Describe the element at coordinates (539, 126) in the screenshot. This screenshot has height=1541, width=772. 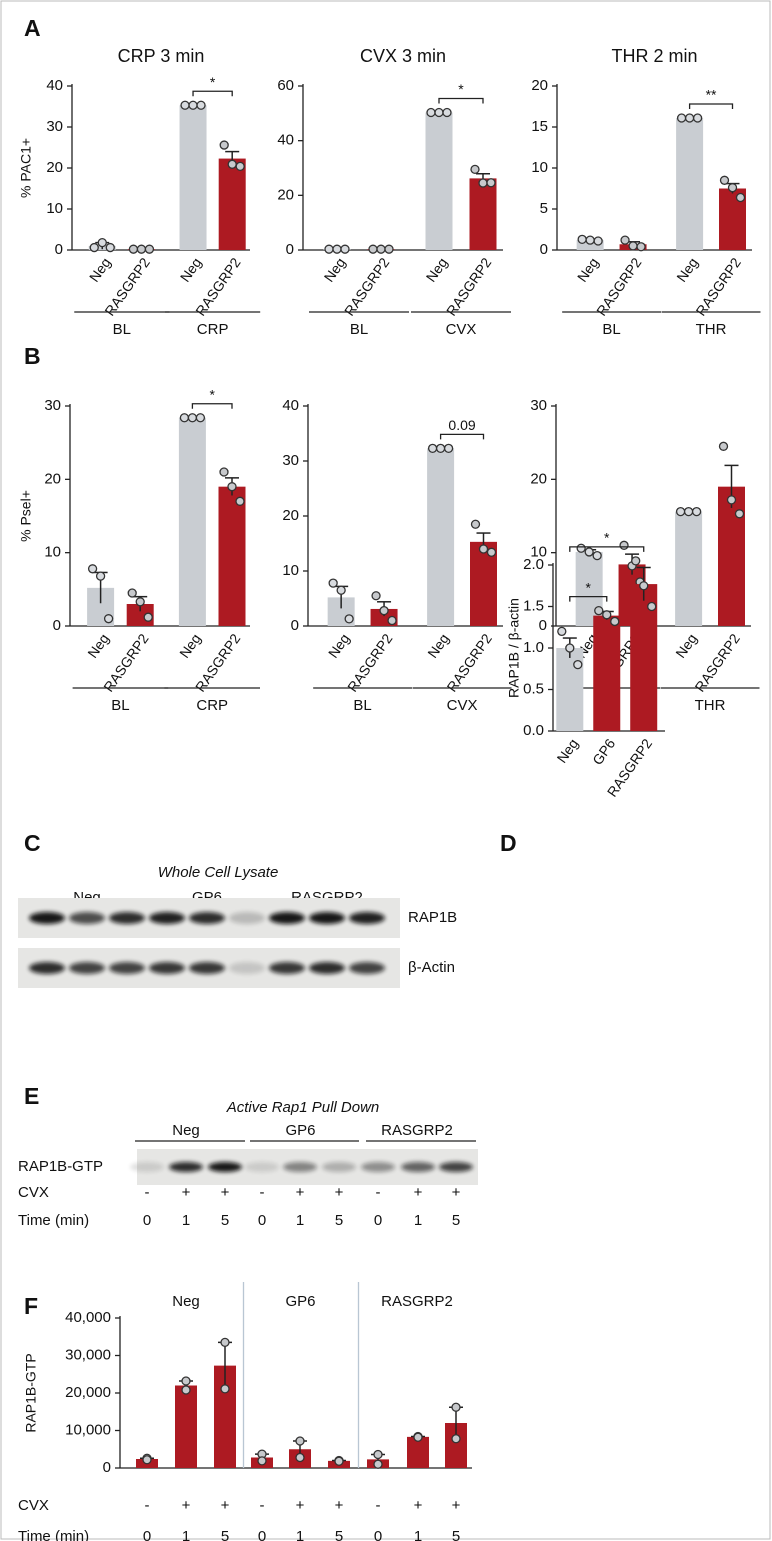
I see `y-tick-label: 15` at that location.